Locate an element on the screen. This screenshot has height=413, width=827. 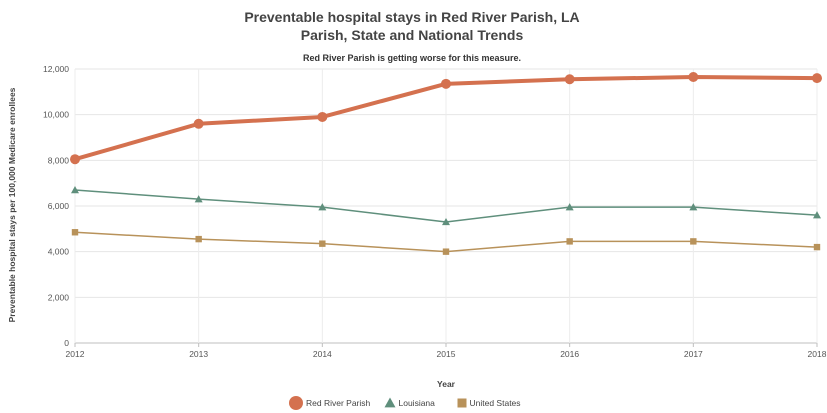
x-tick-label: 2014 is located at coordinates (322, 354).